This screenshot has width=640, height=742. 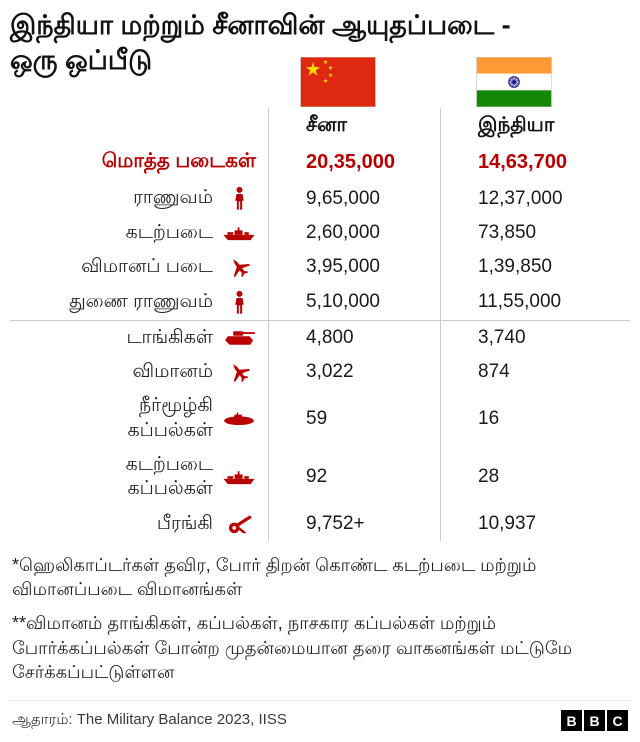 I want to click on bbc-logo: B B C, so click(x=594, y=720).